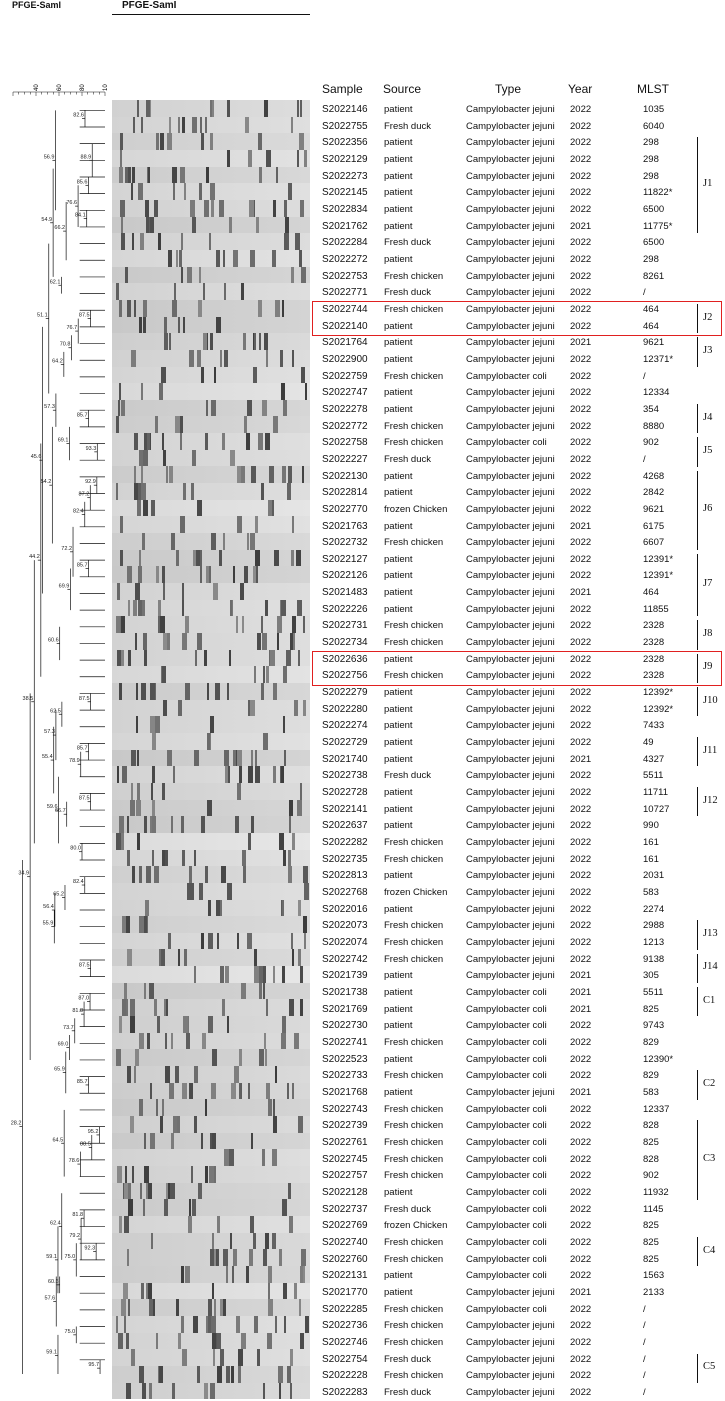 This screenshot has height=1401, width=725. Describe the element at coordinates (345, 276) in the screenshot. I see `sample-id: S2022753` at that location.